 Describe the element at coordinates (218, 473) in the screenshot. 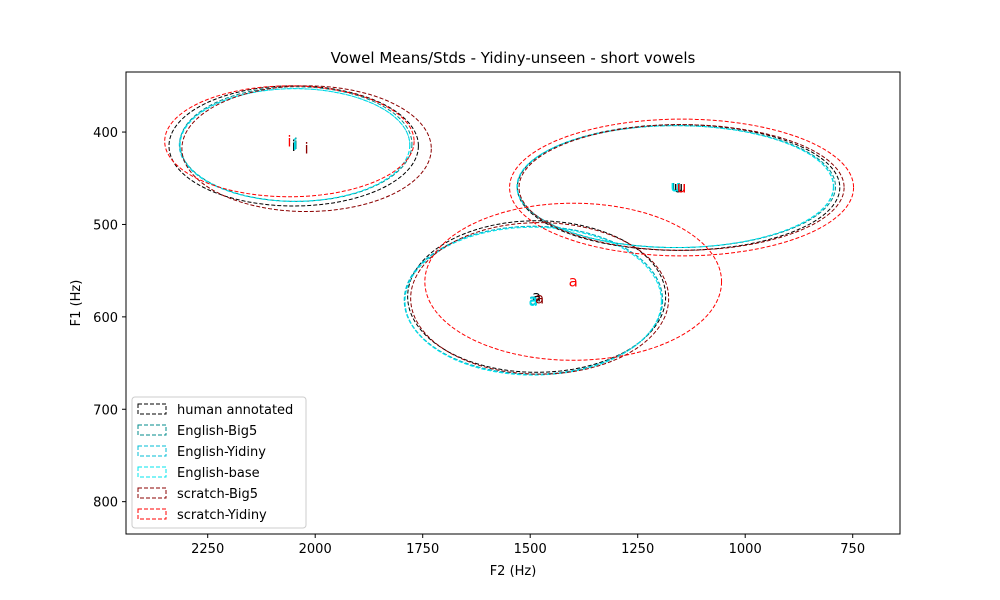

I see `legend-label: English-base` at that location.